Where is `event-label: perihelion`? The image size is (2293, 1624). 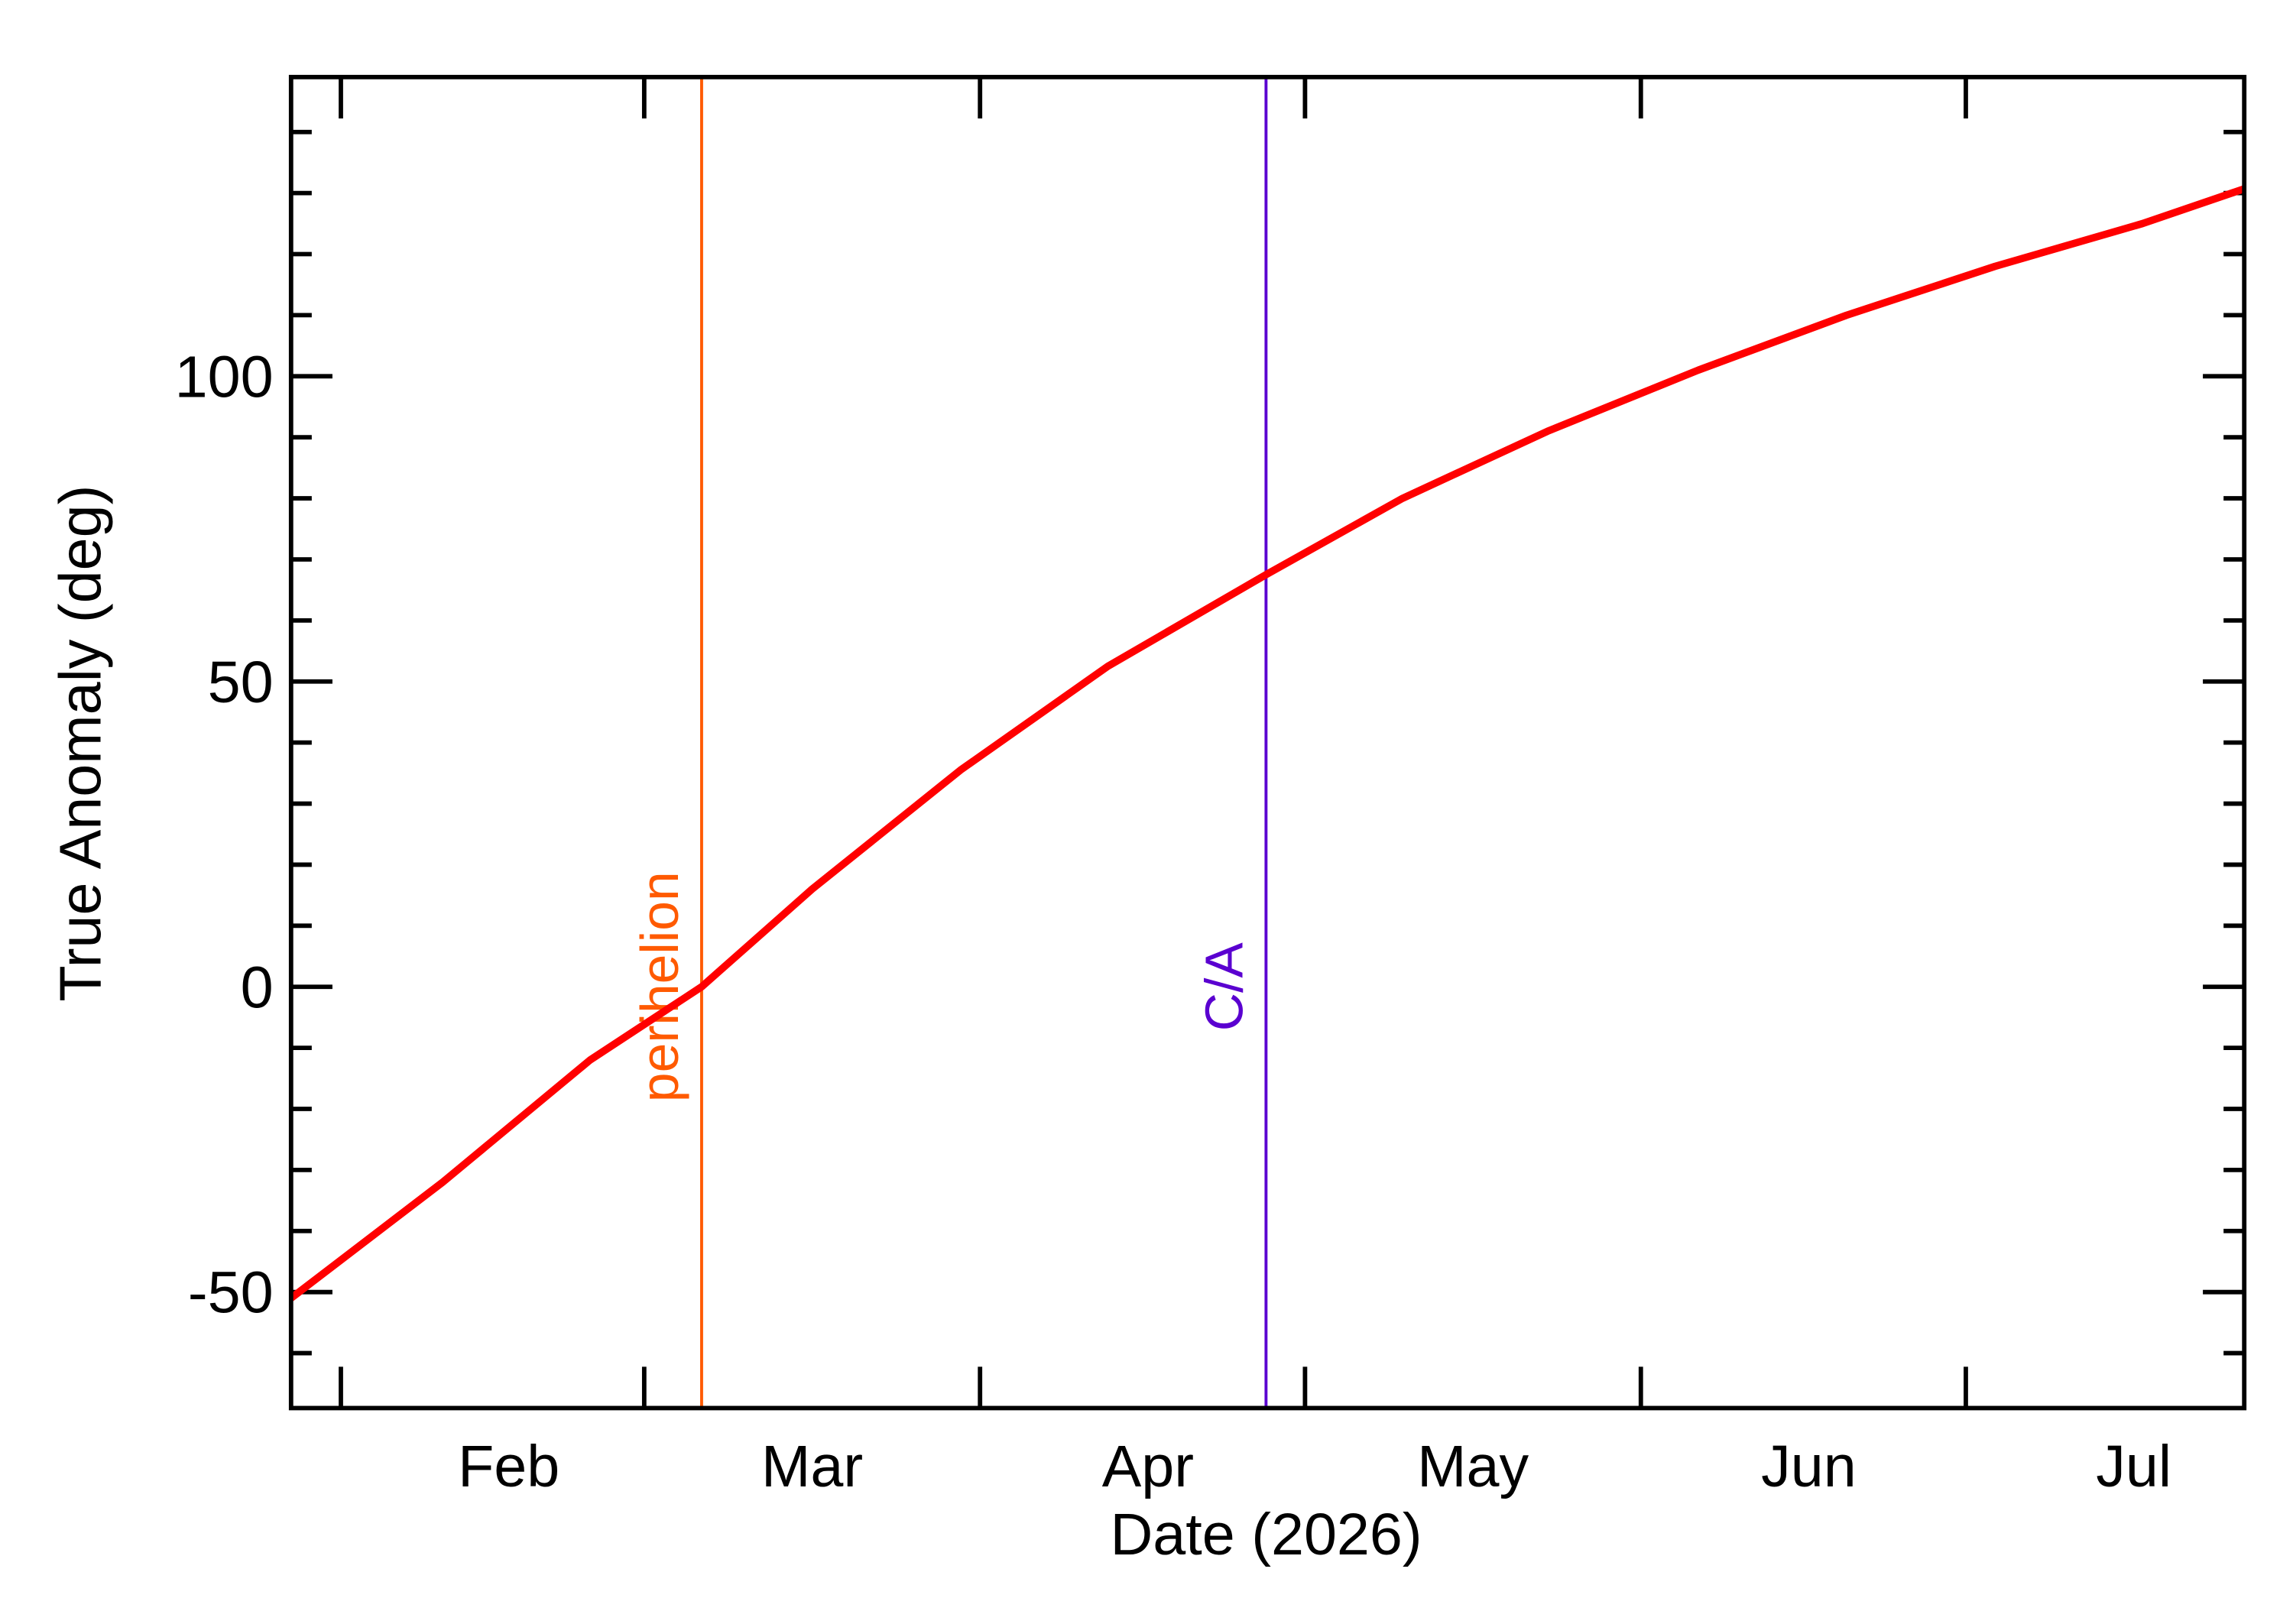
event-label: perihelion is located at coordinates (659, 986).